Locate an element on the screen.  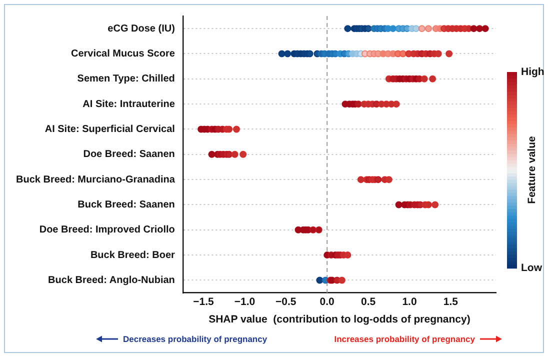
color-bar-label: High is located at coordinates (532, 72).